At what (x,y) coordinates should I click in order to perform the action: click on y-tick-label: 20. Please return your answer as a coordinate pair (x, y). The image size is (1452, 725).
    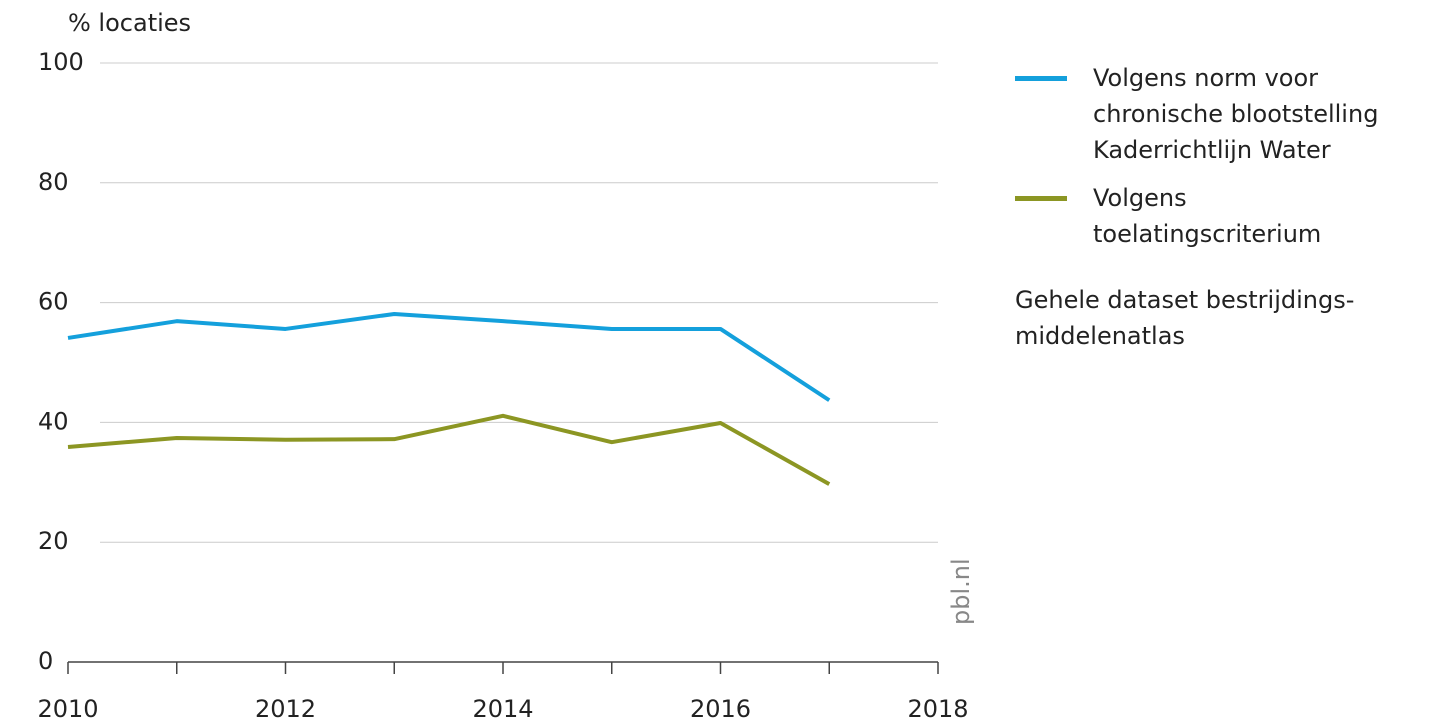
    Looking at the image, I should click on (53, 541).